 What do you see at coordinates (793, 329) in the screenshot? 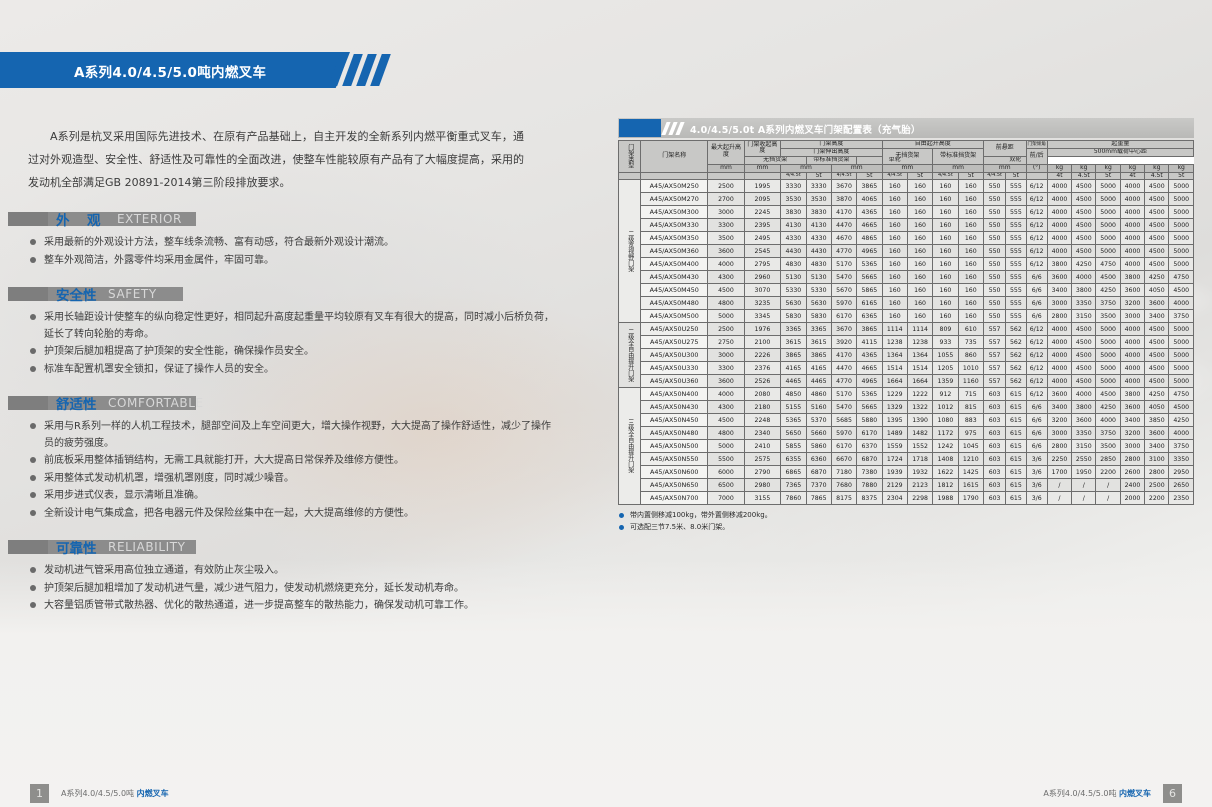
I see `cell-mh-noguard-445: 3365` at bounding box center [793, 329].